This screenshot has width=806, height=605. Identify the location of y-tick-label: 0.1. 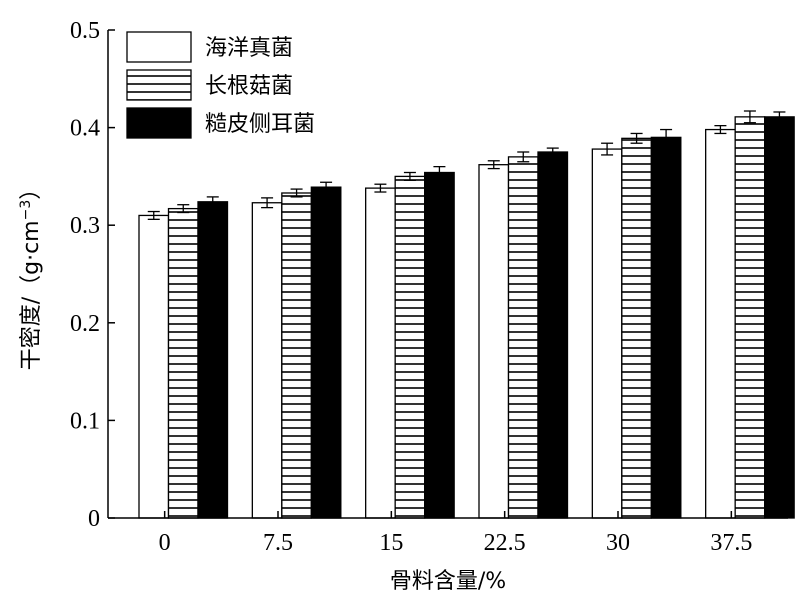
(85, 421).